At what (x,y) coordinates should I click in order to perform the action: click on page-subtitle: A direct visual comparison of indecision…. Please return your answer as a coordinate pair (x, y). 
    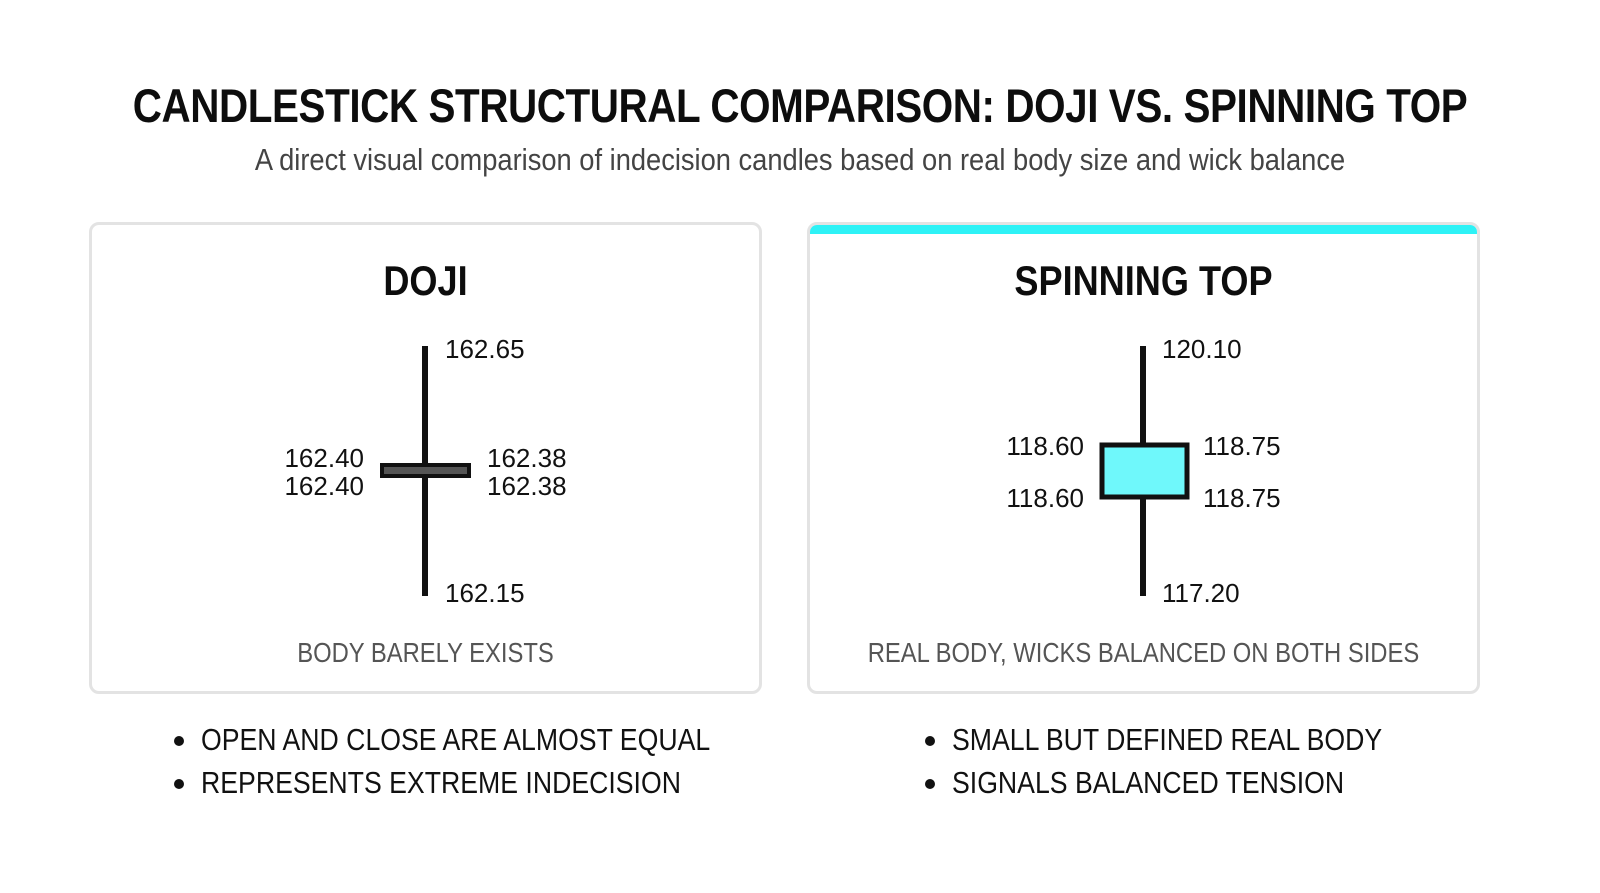
    Looking at the image, I should click on (800, 159).